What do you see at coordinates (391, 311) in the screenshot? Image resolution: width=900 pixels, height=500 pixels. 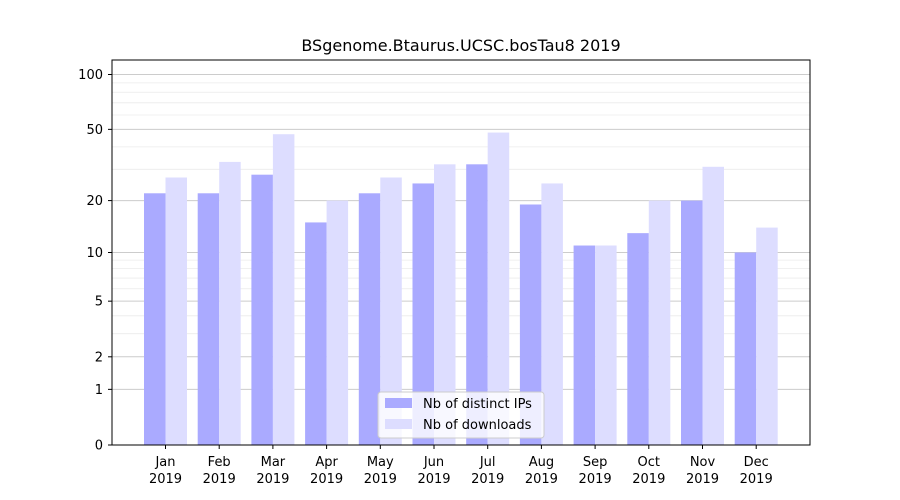 I see `bar-downloads-may` at bounding box center [391, 311].